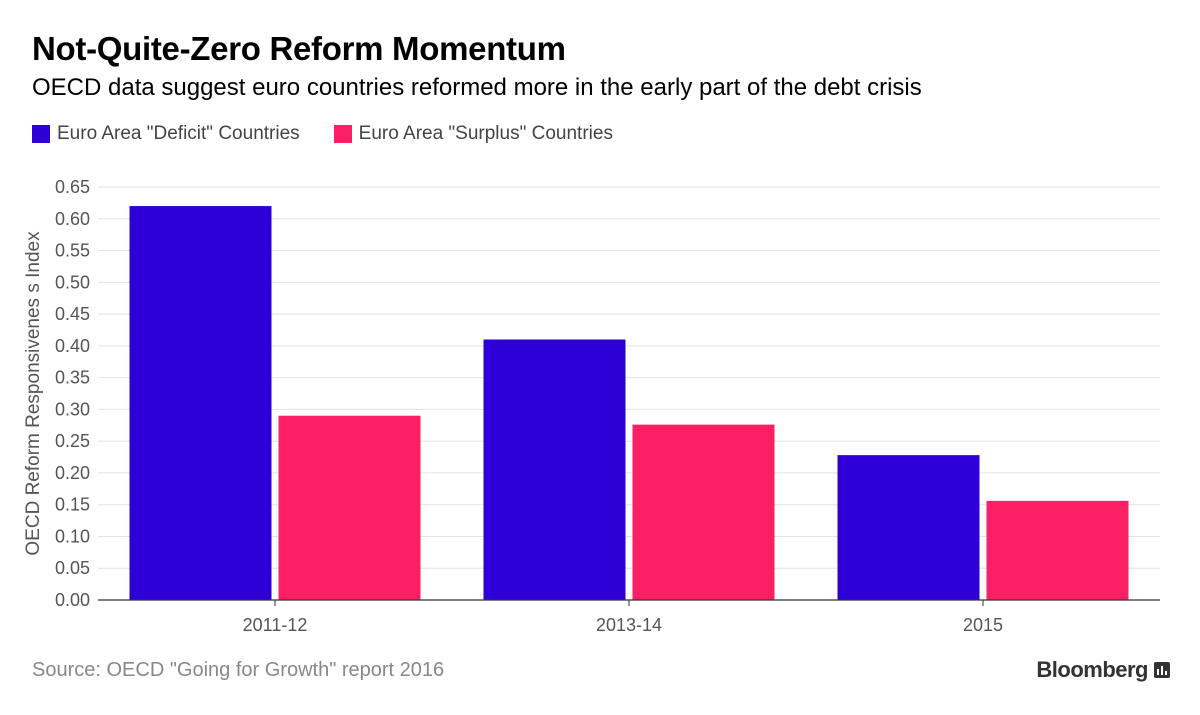 The image size is (1200, 715). Describe the element at coordinates (983, 625) in the screenshot. I see `x-tick-label: 2015` at that location.